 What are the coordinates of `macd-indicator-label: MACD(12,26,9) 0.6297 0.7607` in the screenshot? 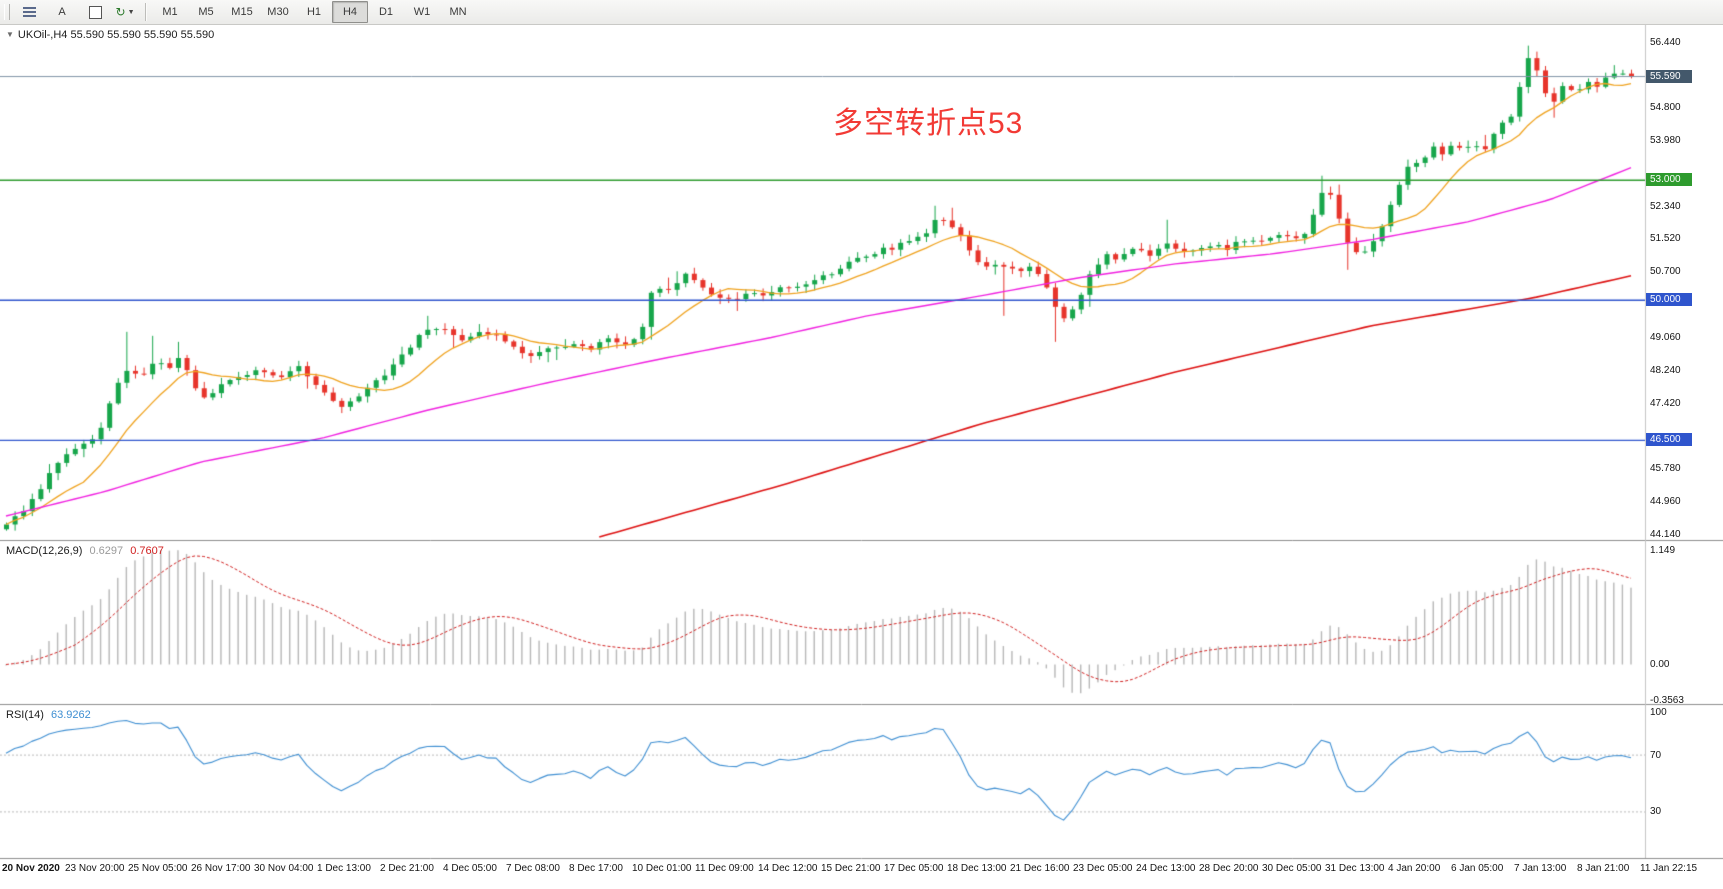 It's located at (85, 551).